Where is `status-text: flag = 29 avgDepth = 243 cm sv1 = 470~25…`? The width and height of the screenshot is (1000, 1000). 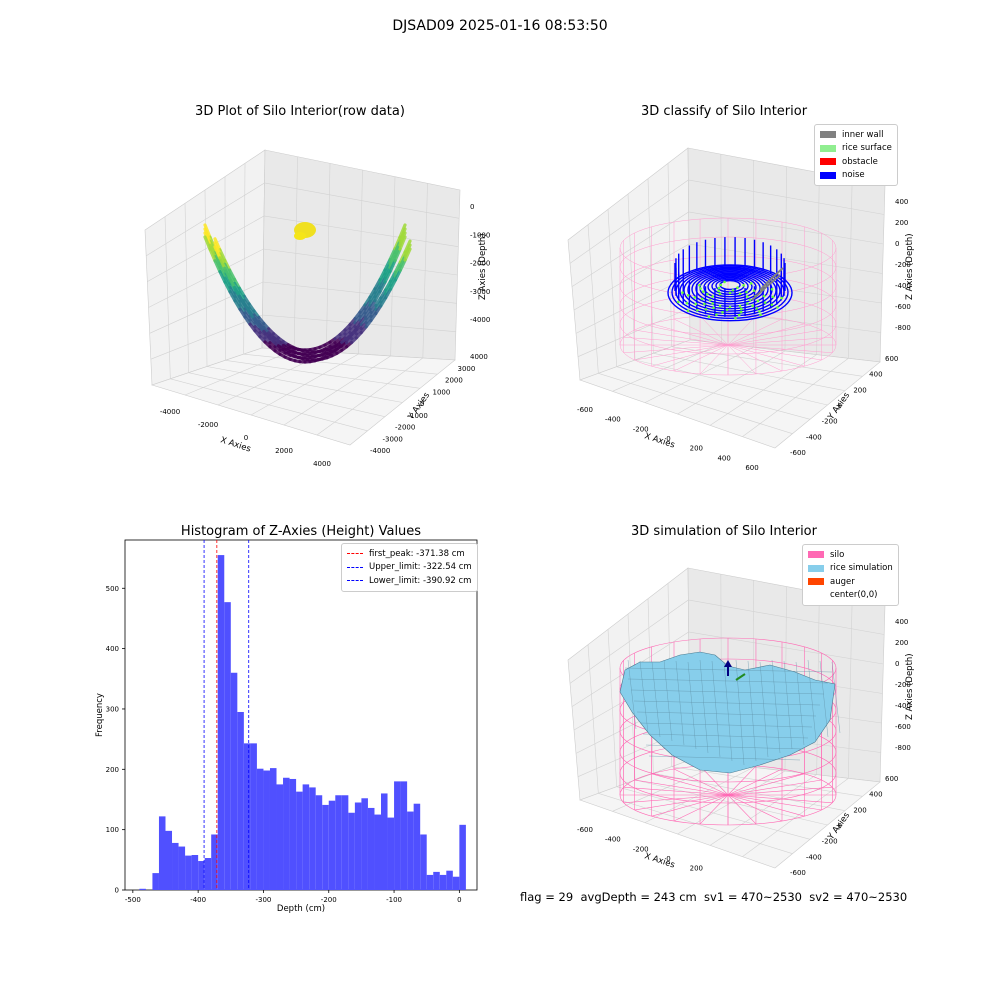
status-text: flag = 29 avgDepth = 243 cm sv1 = 470~25… is located at coordinates (714, 897).